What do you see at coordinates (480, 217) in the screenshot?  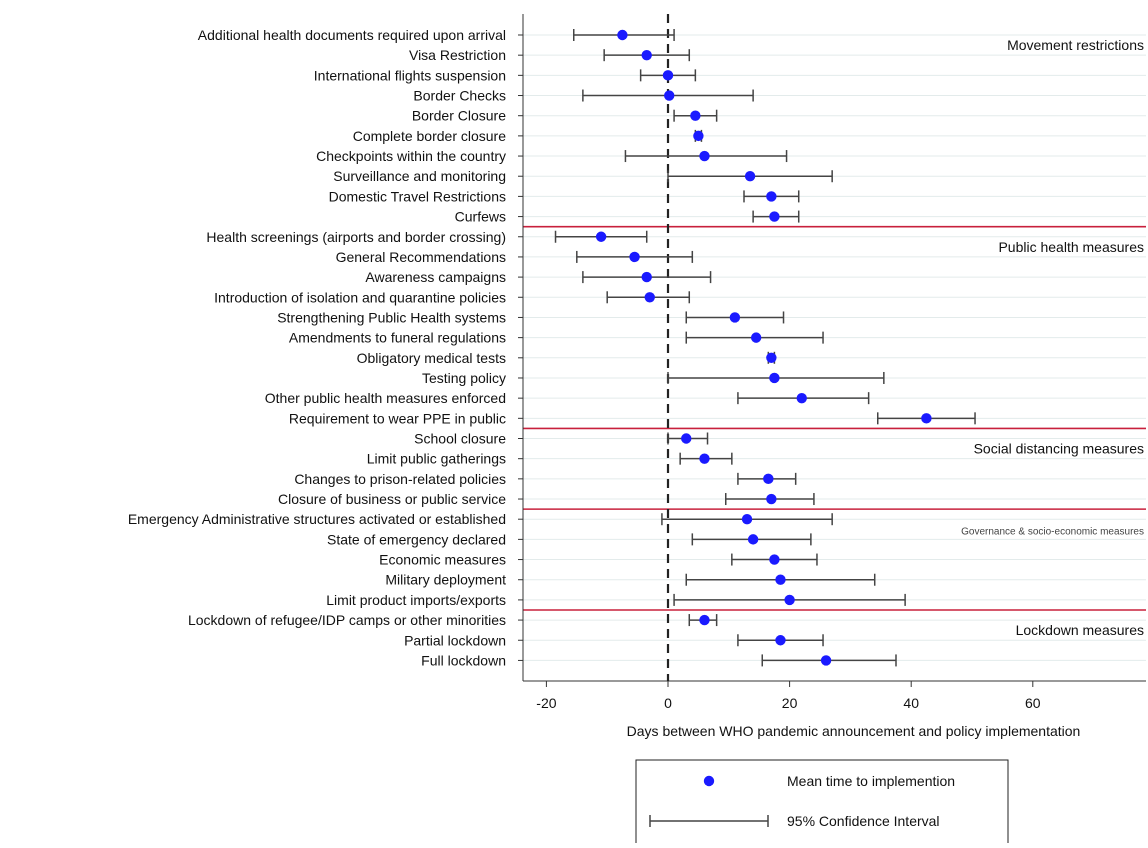 I see `category-label: Curfews` at bounding box center [480, 217].